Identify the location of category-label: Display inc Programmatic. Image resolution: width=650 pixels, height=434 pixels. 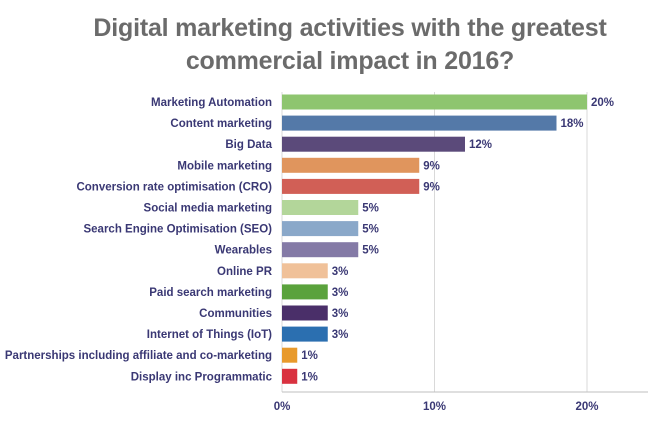
(202, 377).